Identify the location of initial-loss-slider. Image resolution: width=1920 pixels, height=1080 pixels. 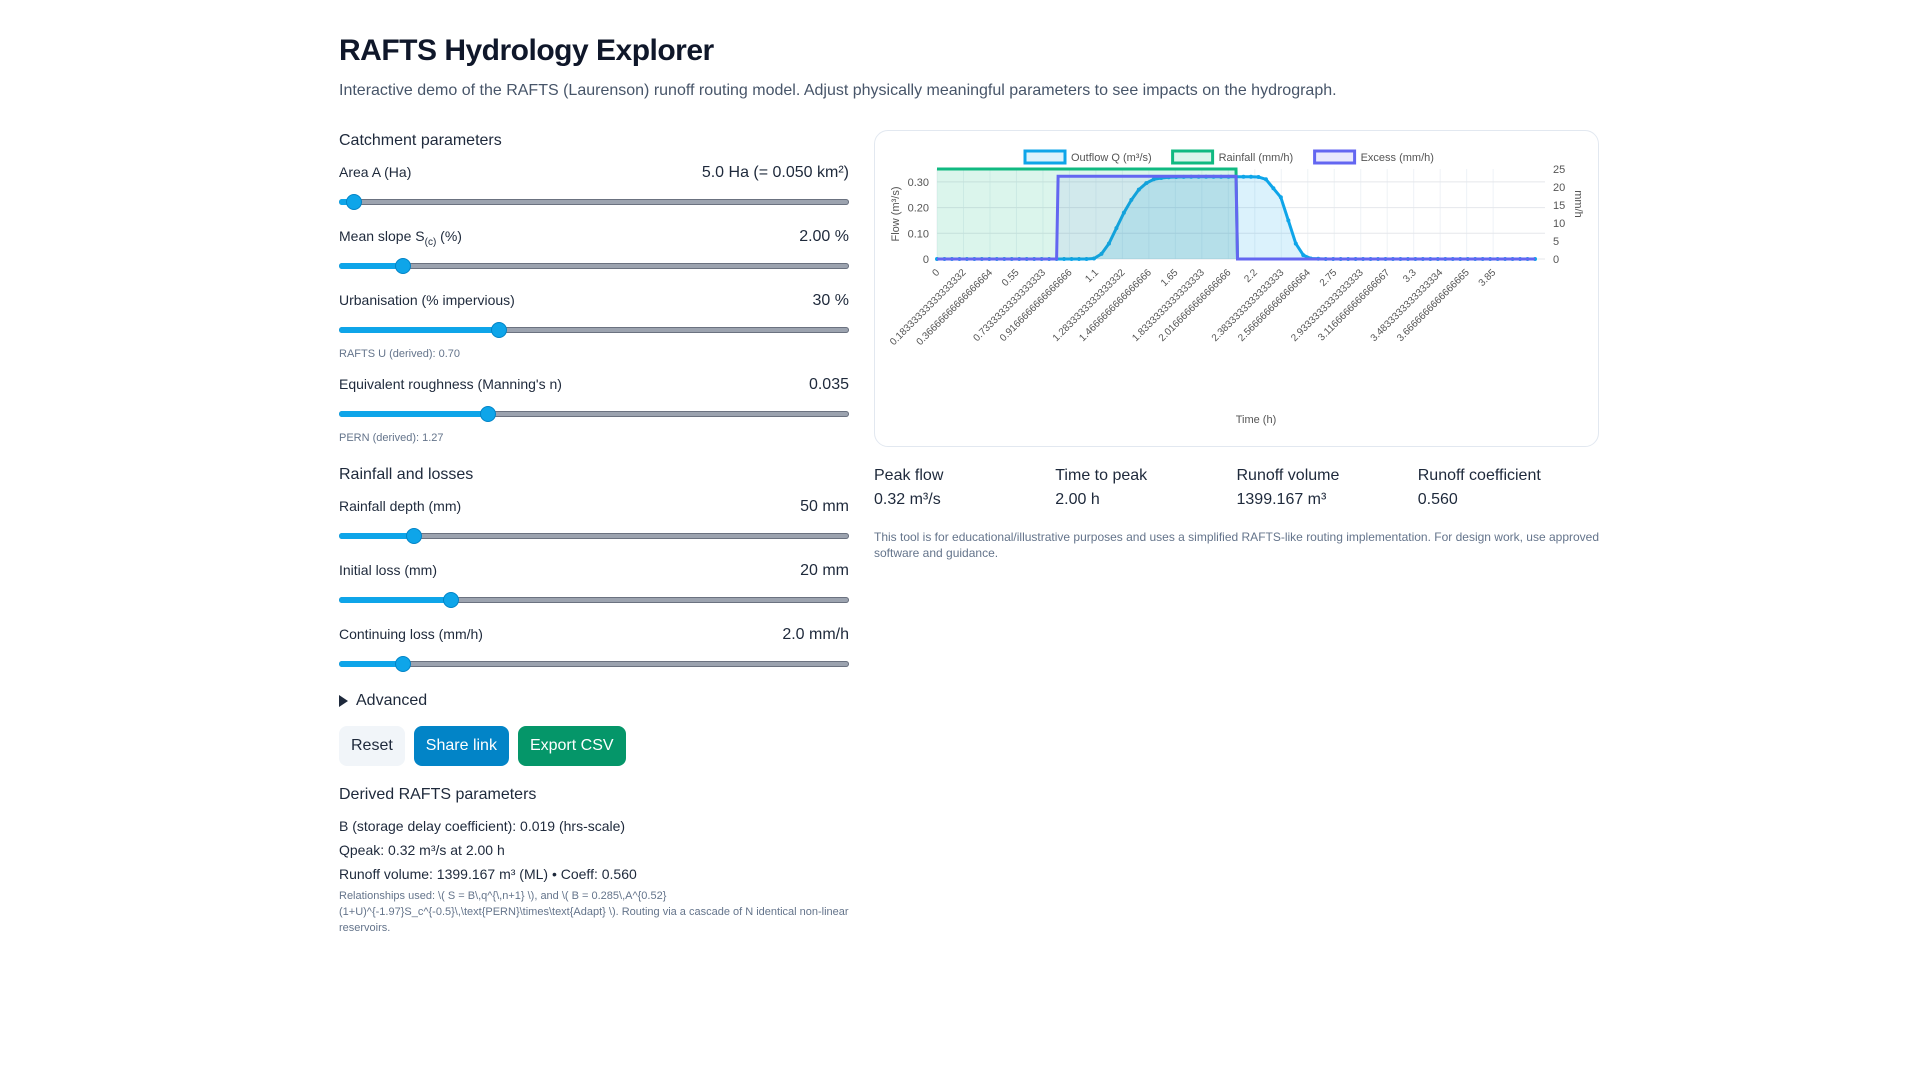
(594, 600).